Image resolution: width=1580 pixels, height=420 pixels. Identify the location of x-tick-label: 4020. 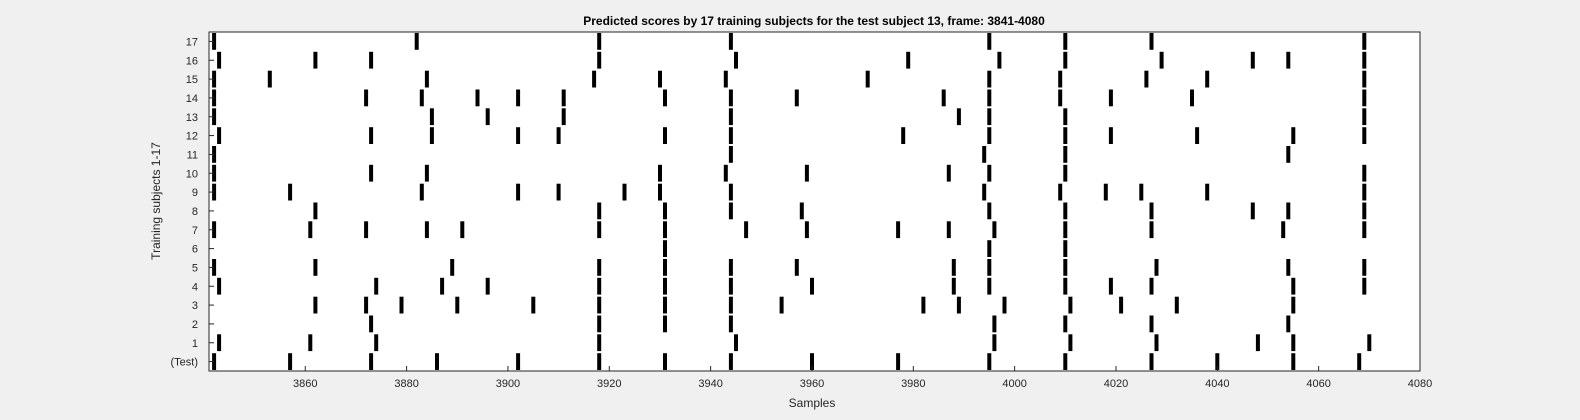
(1116, 384).